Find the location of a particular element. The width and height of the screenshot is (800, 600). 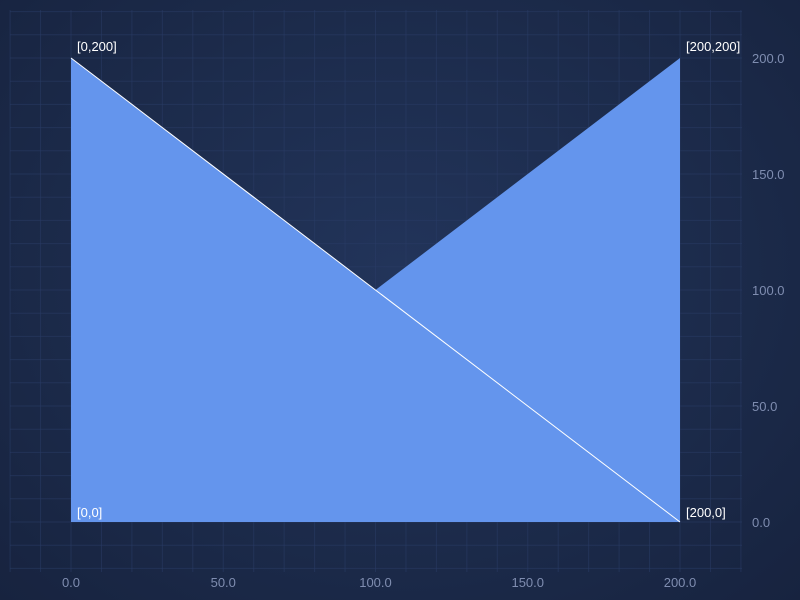

y-tick-label: 50.0 is located at coordinates (764, 406).